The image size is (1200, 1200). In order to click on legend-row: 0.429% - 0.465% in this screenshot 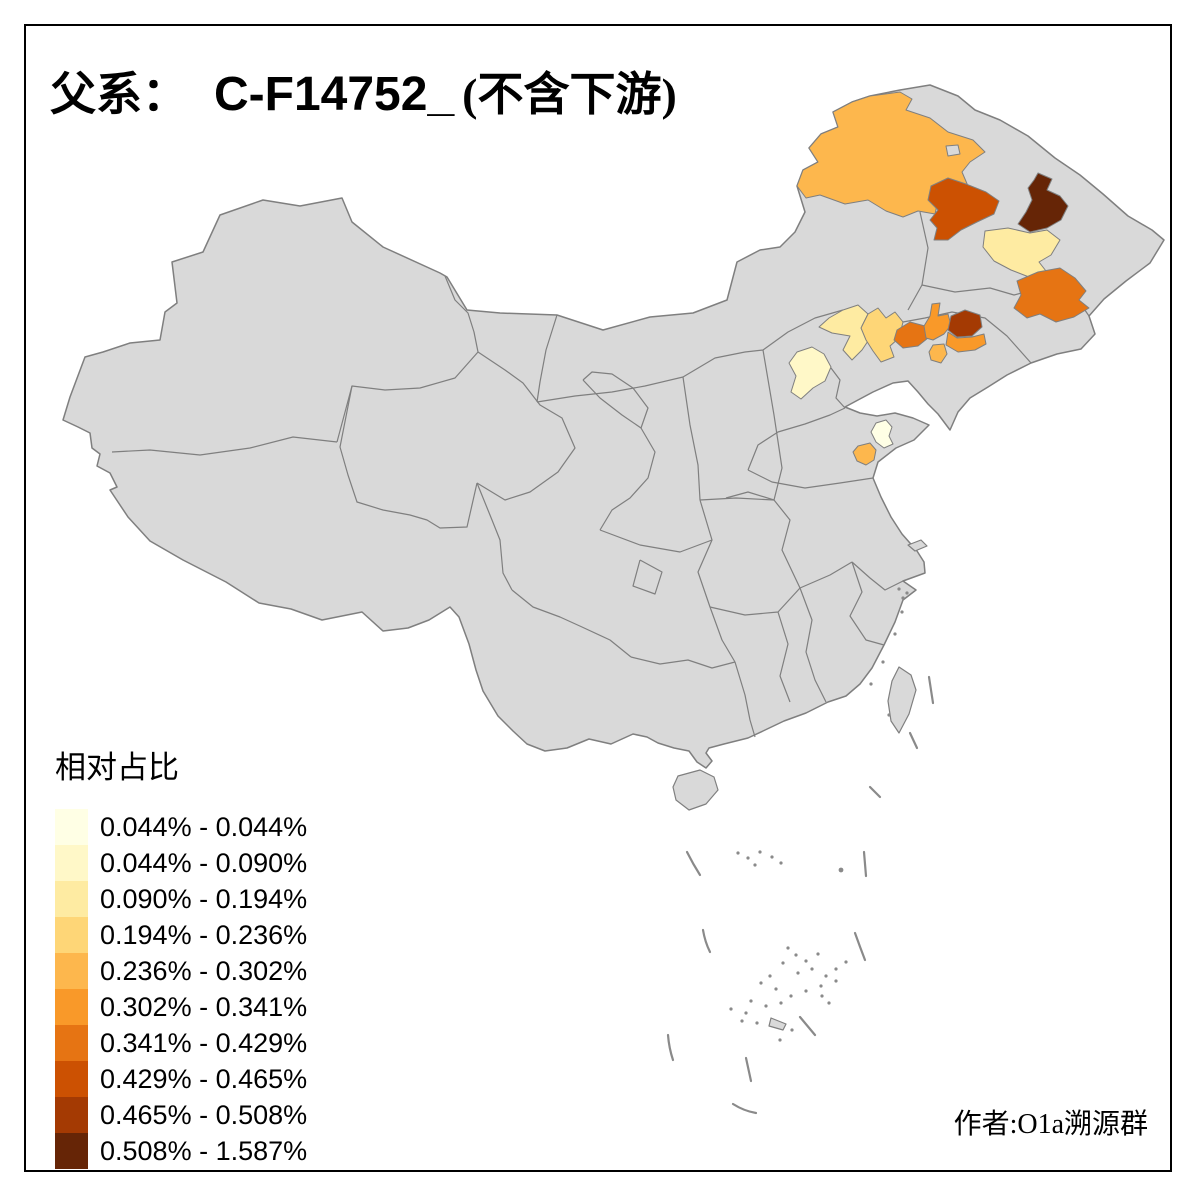, I will do `click(181, 1079)`.